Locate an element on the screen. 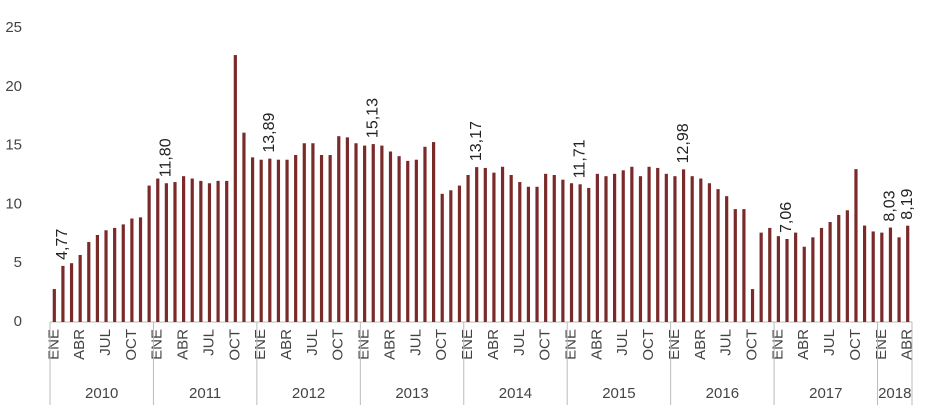 The image size is (927, 405). y-tick-label: 0 is located at coordinates (18, 321).